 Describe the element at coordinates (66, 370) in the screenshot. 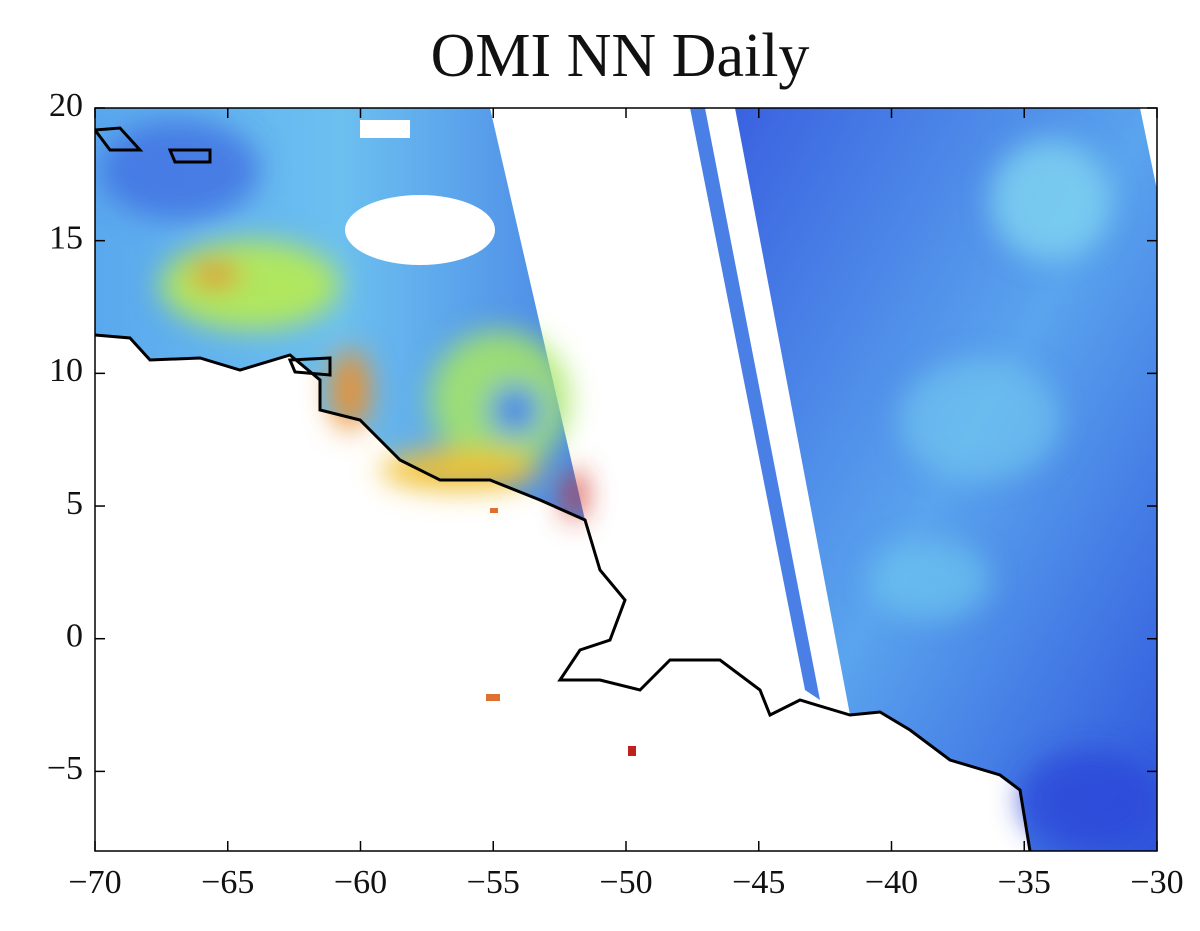

I see `y-tick-label: 10` at that location.